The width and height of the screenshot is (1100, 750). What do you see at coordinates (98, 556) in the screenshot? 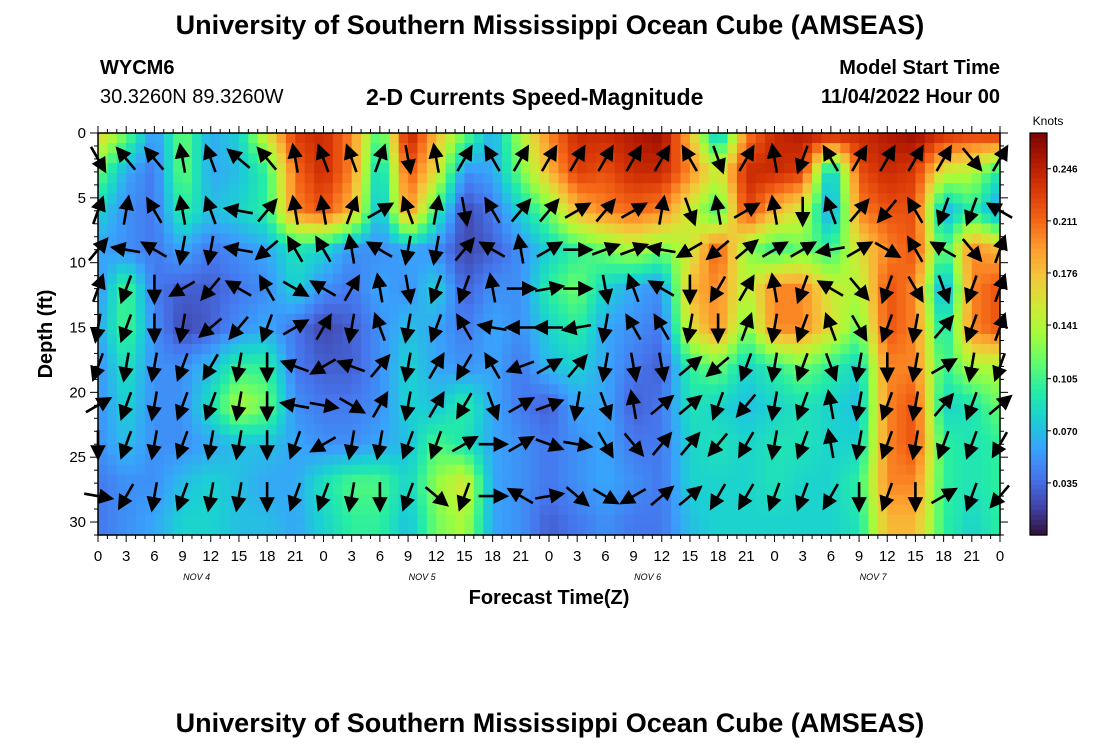
I see `x-tick-label: 0` at bounding box center [98, 556].